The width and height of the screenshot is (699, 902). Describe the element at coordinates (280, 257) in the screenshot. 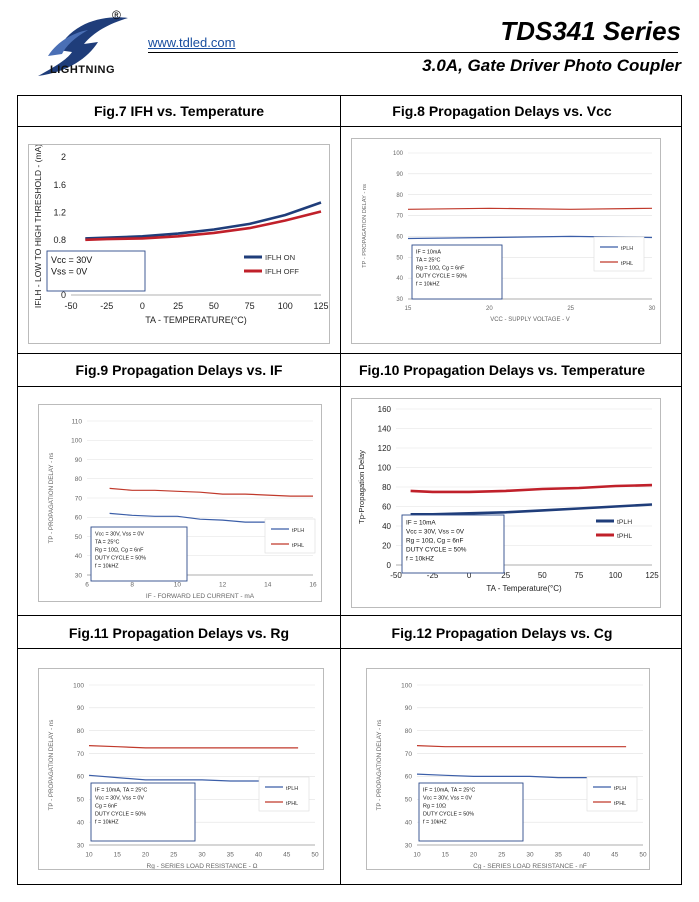

I see `legend-label: IFLH ON` at that location.